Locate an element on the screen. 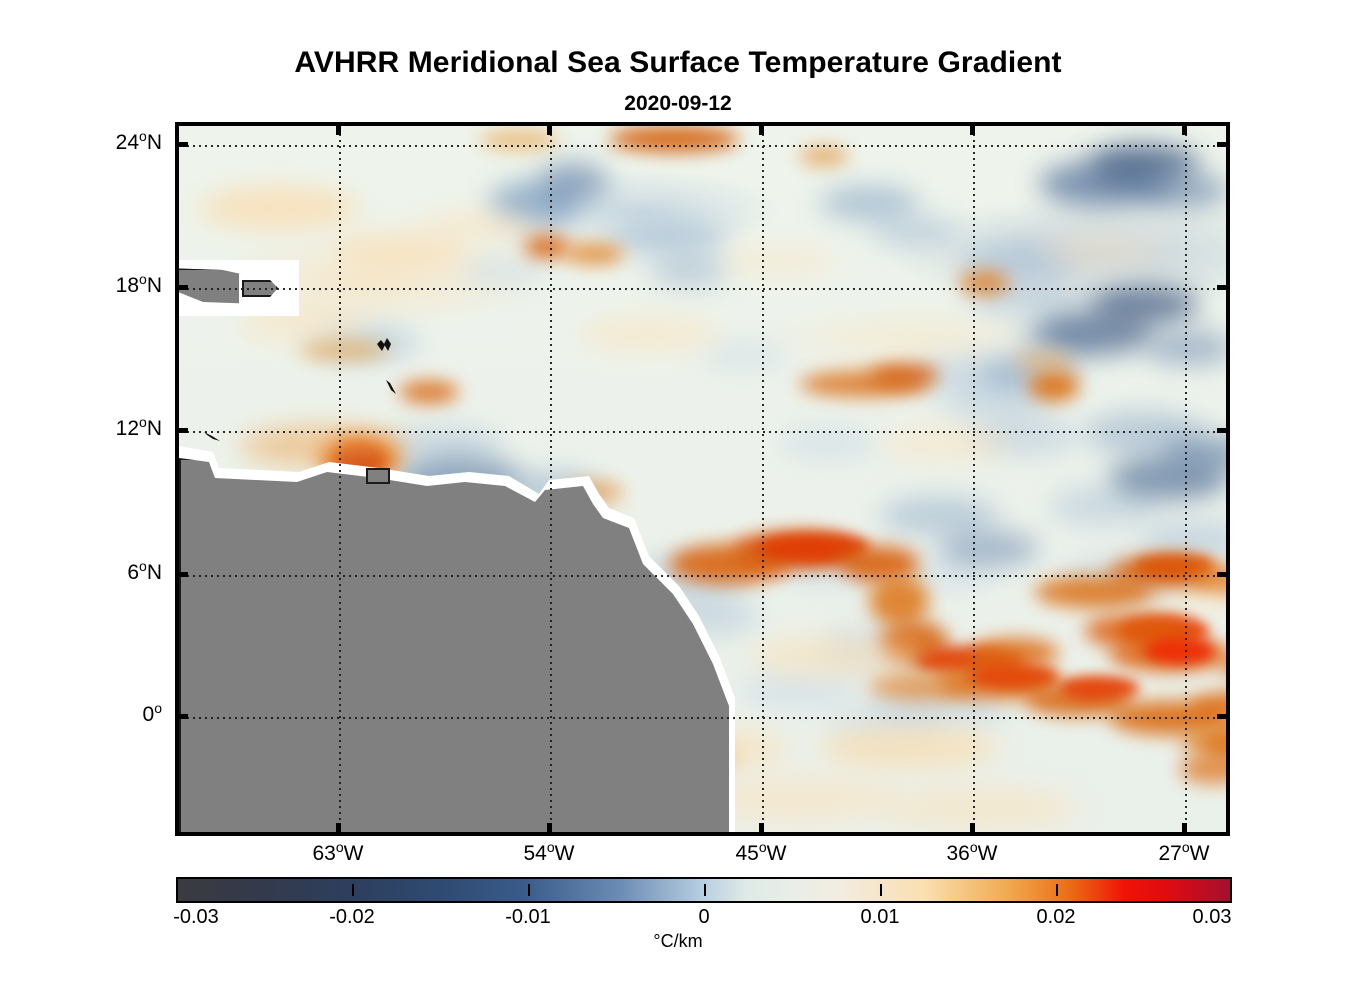 The height and width of the screenshot is (1000, 1356). gridline-lon-63W is located at coordinates (340, 479).